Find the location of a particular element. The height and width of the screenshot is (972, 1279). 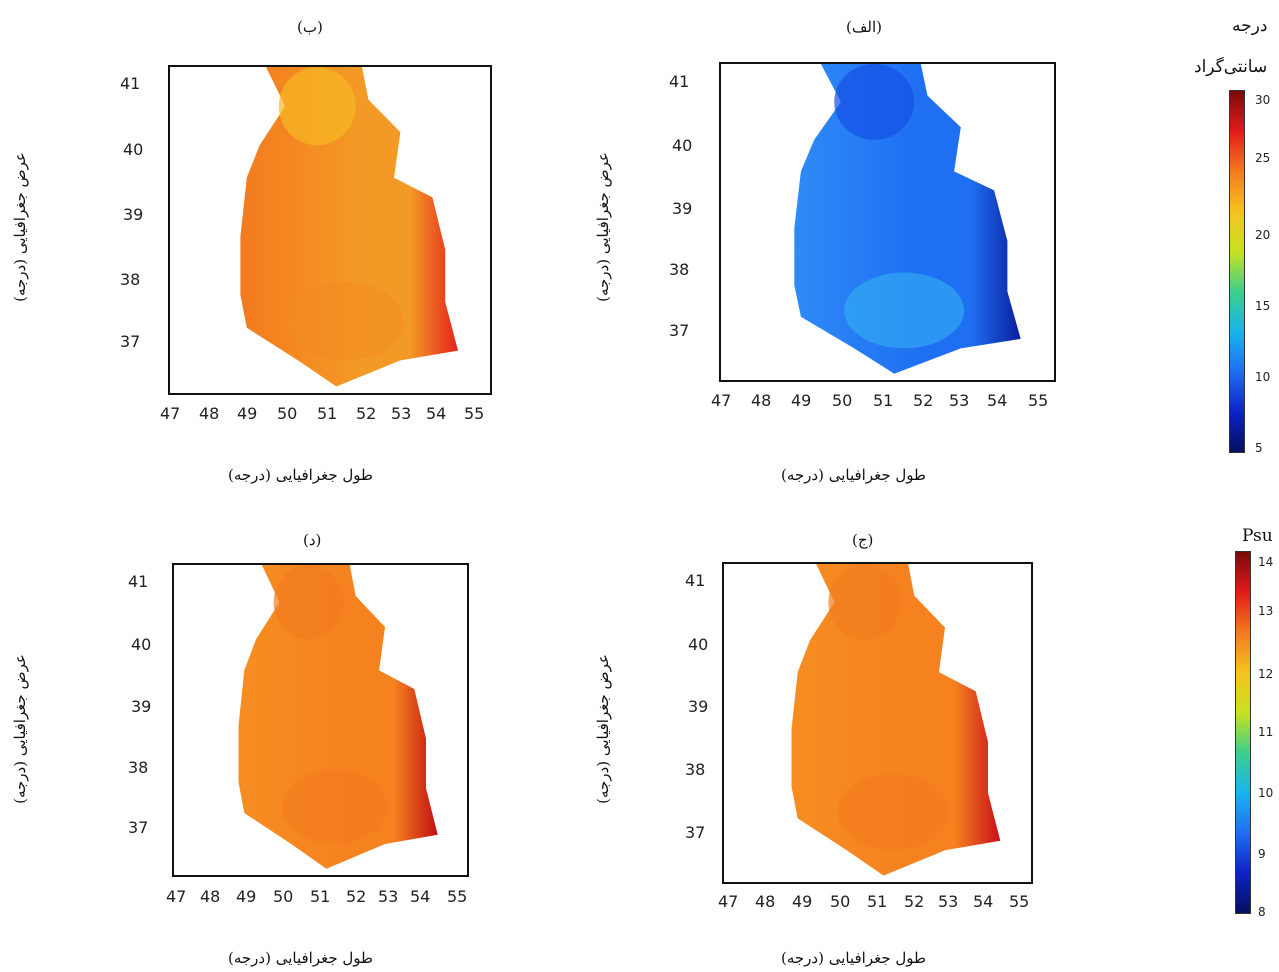

colorbar-tick: 14 is located at coordinates (1266, 562).